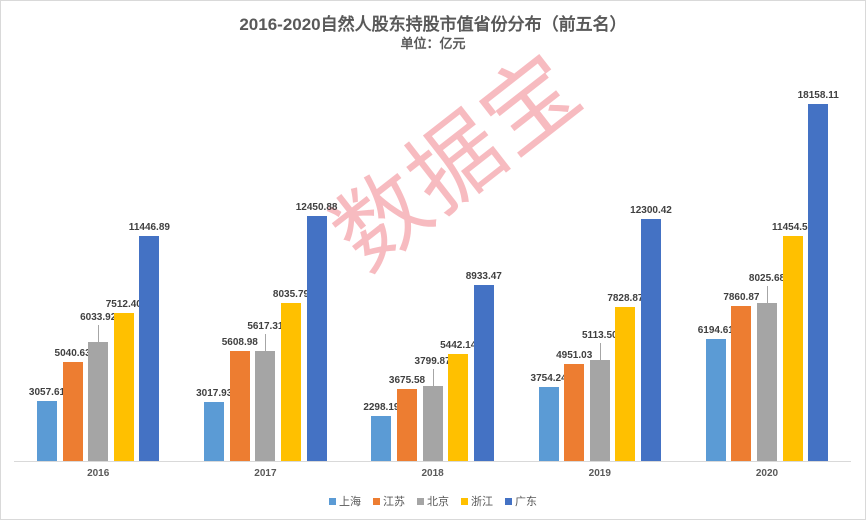  What do you see at coordinates (350, 502) in the screenshot?
I see `legend-label: 上海` at bounding box center [350, 502].